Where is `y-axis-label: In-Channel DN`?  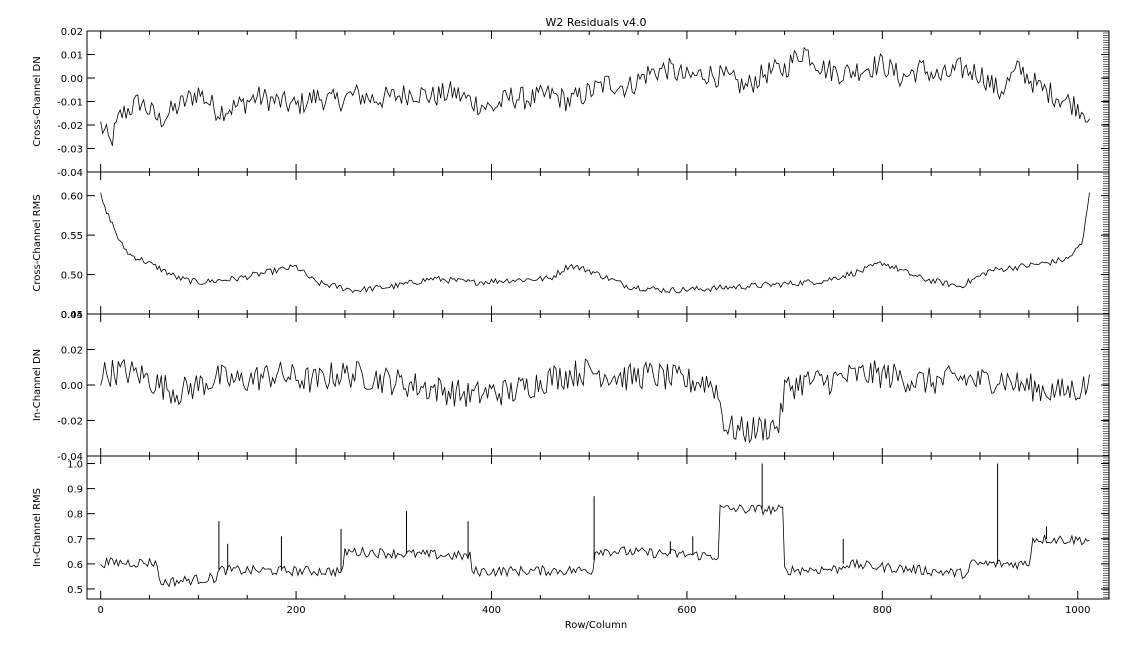
y-axis-label: In-Channel DN is located at coordinates (37, 385).